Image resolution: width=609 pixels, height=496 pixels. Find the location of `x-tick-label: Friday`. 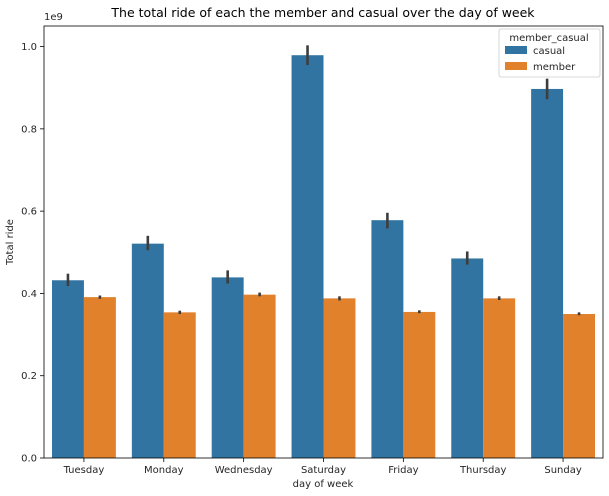

x-tick-label: Friday is located at coordinates (403, 470).